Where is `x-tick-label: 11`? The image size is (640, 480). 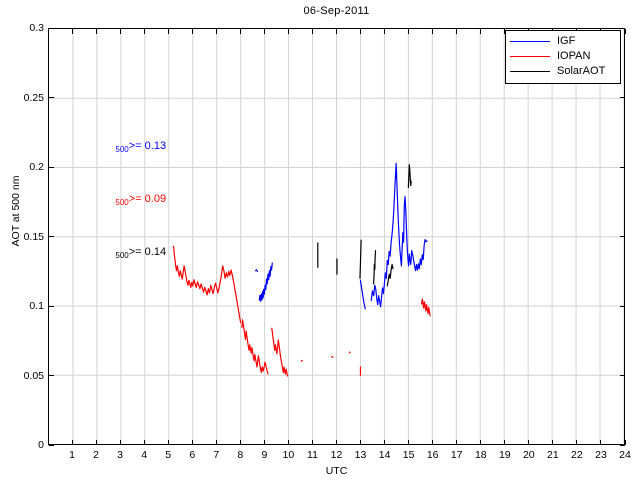
x-tick-label: 11 is located at coordinates (312, 455).